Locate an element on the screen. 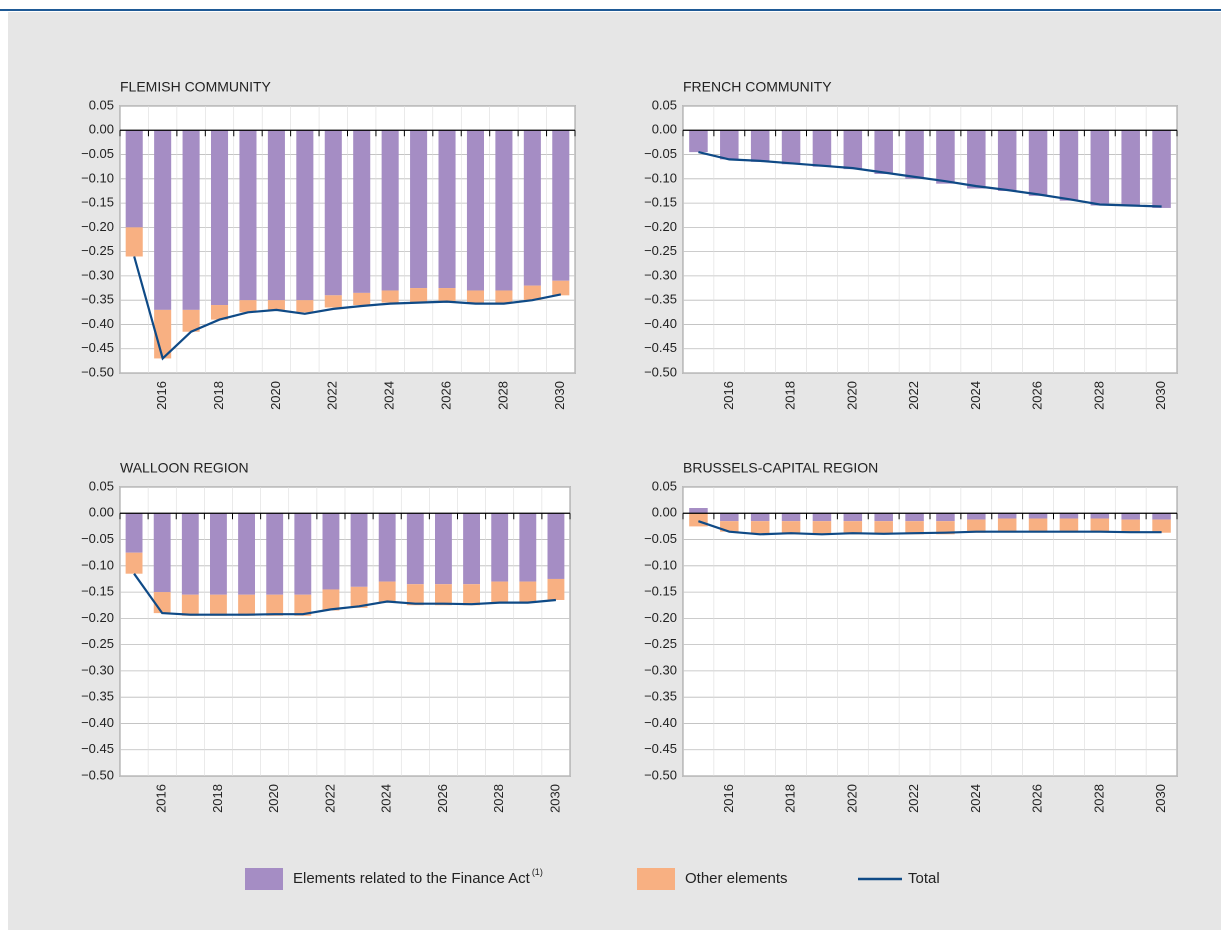 The image size is (1221, 930). legend-label: Elements related to the Finance Act (1) is located at coordinates (418, 877).